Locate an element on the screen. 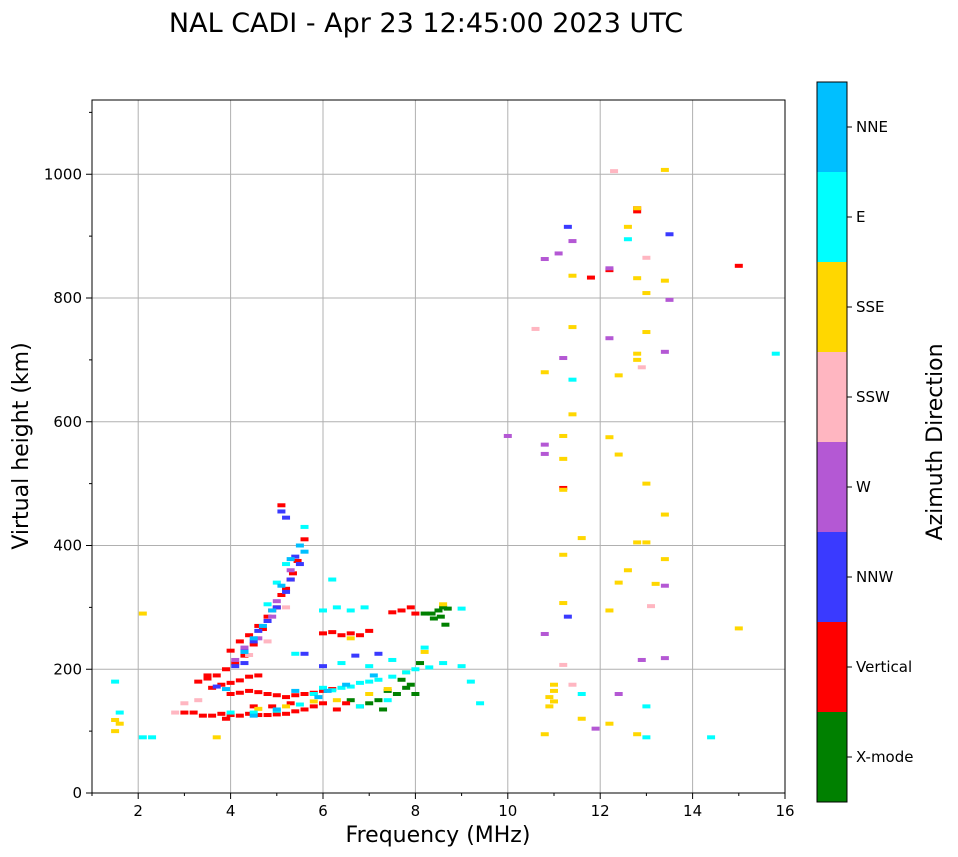 This screenshot has height=857, width=958. colorbar-frame is located at coordinates (832, 442).